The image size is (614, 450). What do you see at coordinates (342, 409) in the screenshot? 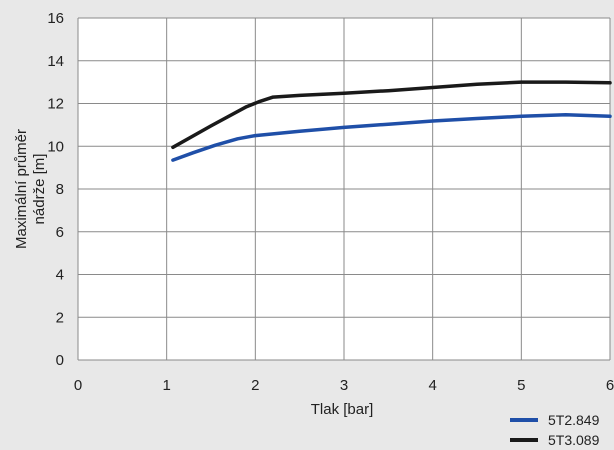
I see `x-axis-label: Tlak [bar]` at bounding box center [342, 409].